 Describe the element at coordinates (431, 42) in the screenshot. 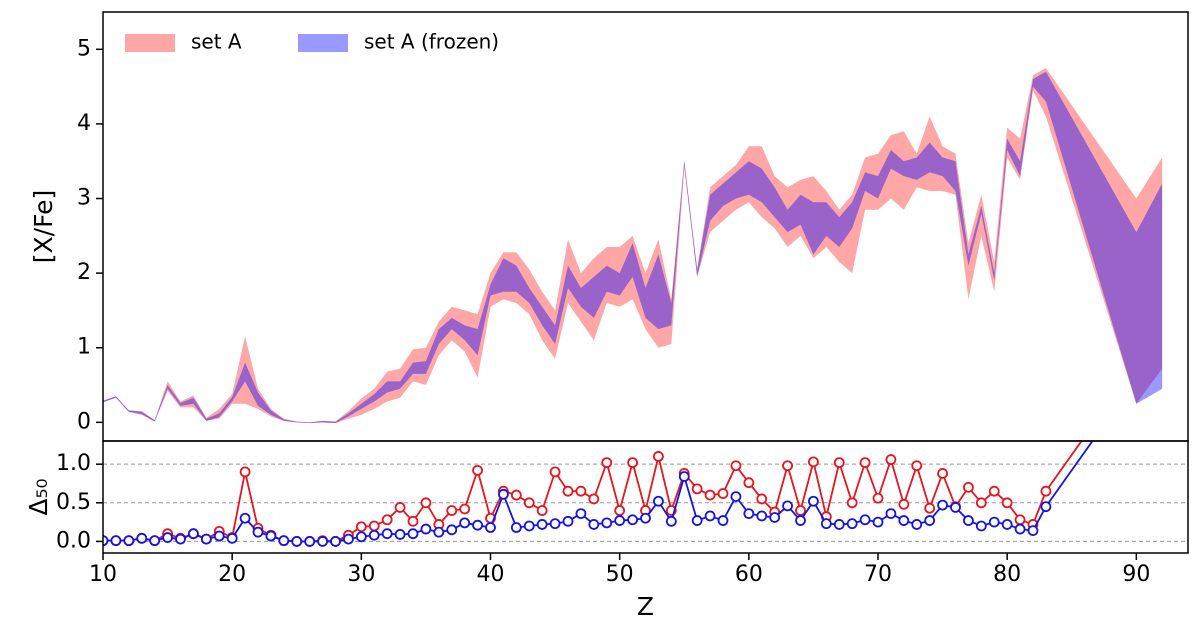

I see `legend-label: set A (frozen)` at that location.